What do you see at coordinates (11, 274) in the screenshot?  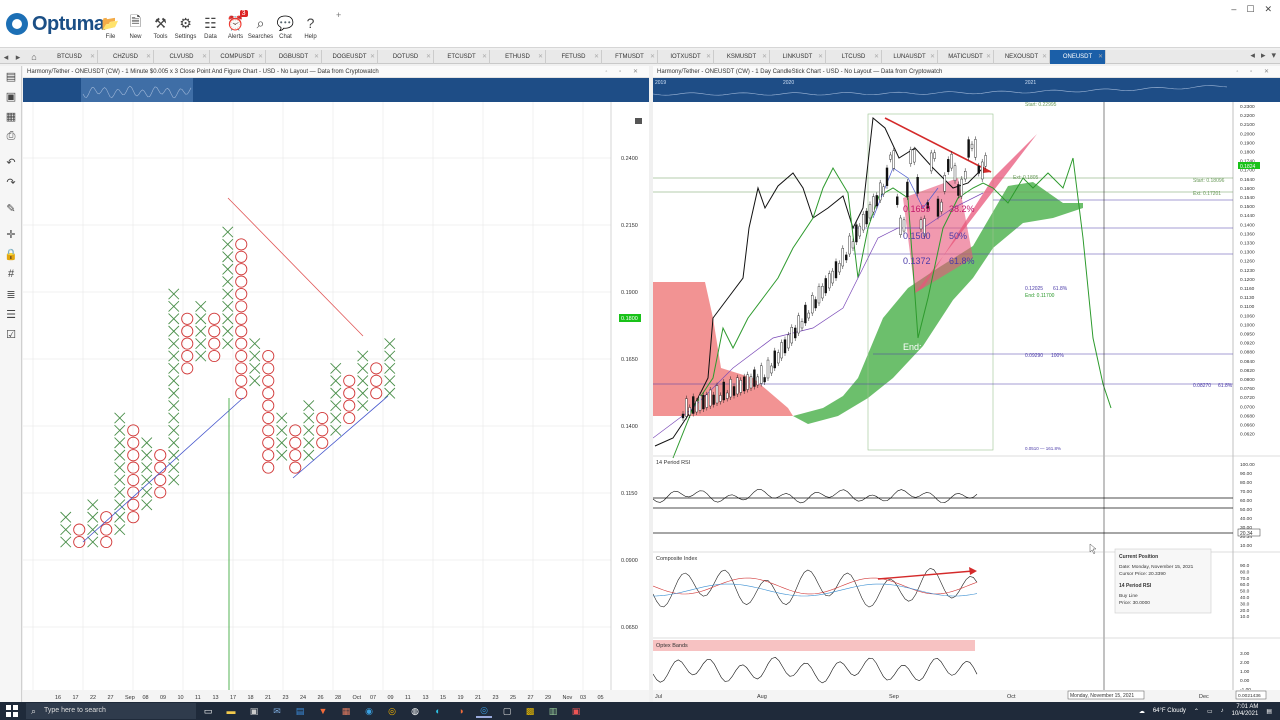 I see `grid-icon: #` at bounding box center [11, 274].